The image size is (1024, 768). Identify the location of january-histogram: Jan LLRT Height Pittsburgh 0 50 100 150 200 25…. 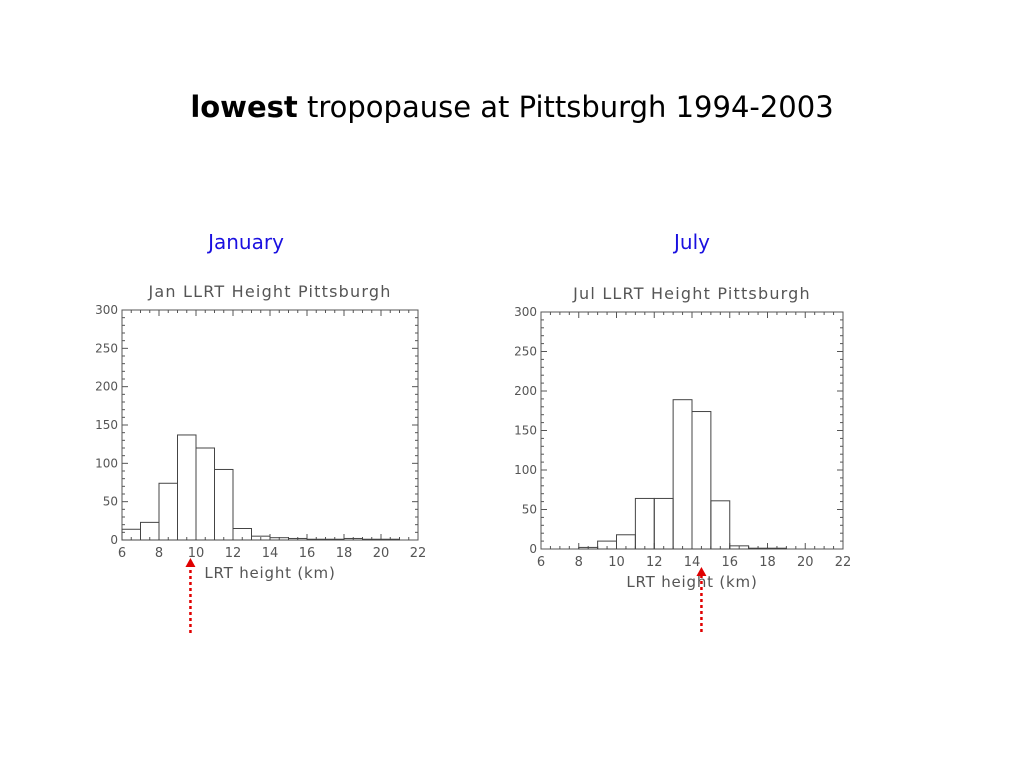
(261, 457).